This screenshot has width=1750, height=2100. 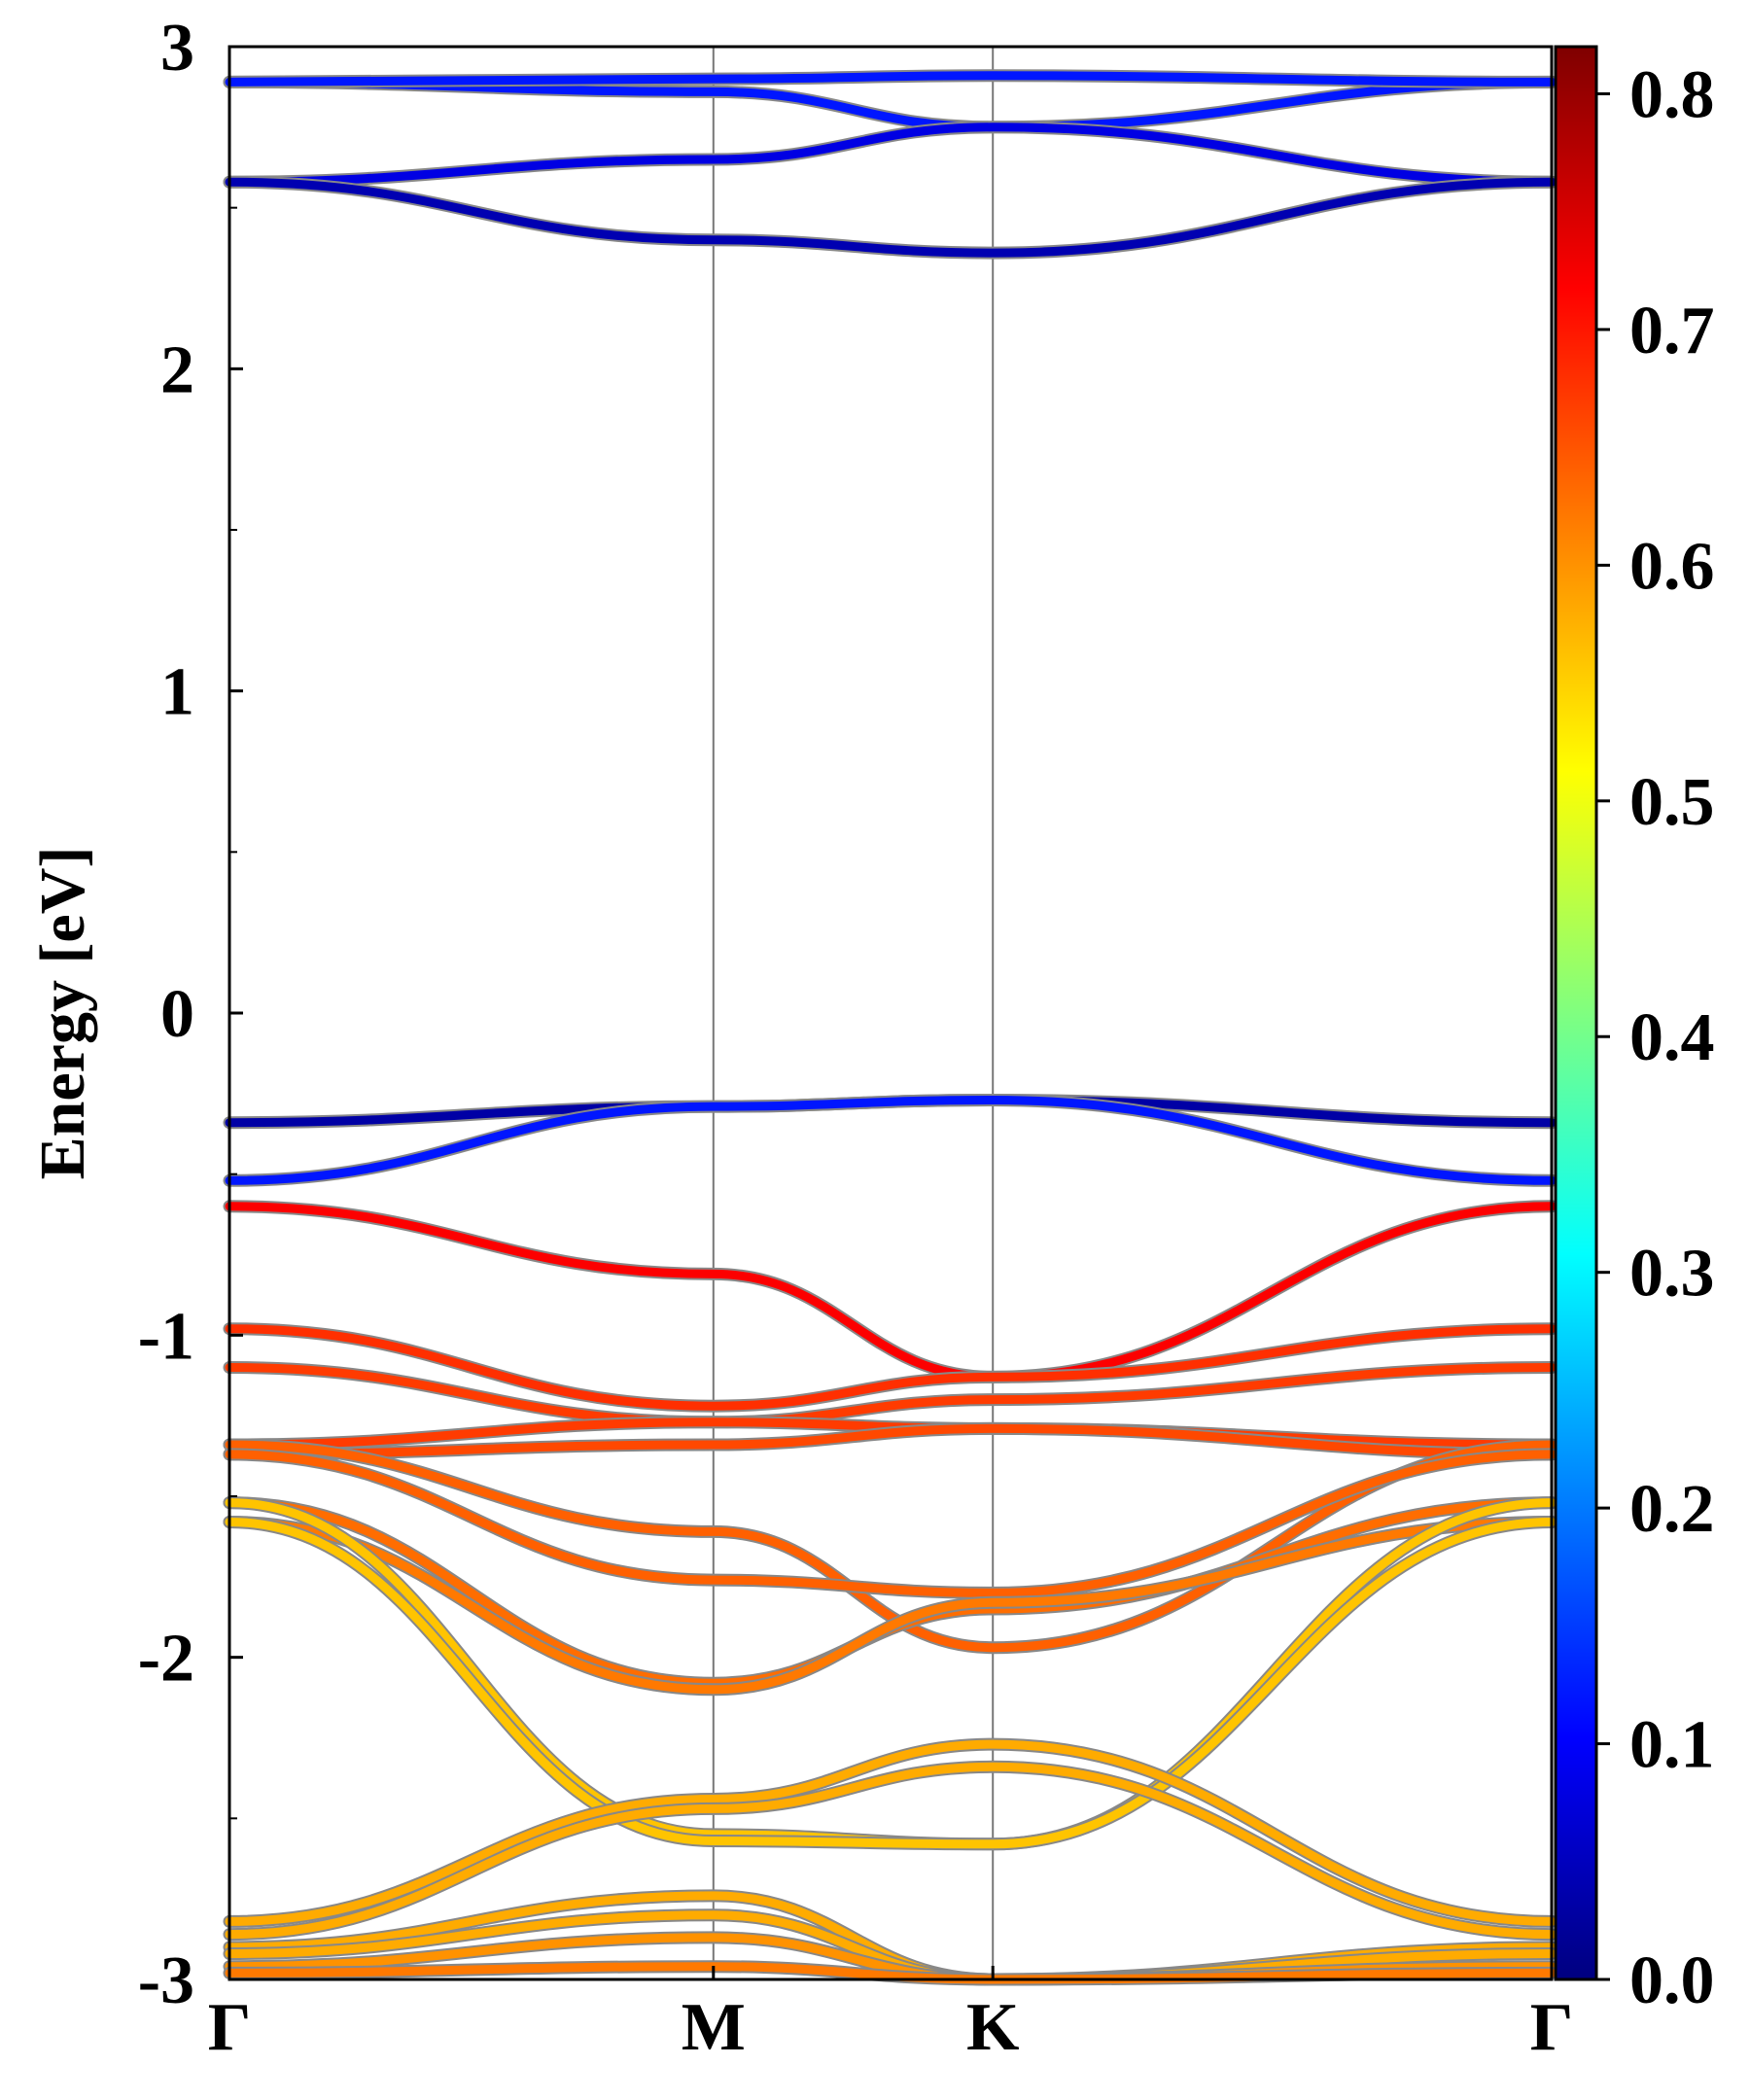 I want to click on colorbar-tick-label: 0.6, so click(x=1672, y=566).